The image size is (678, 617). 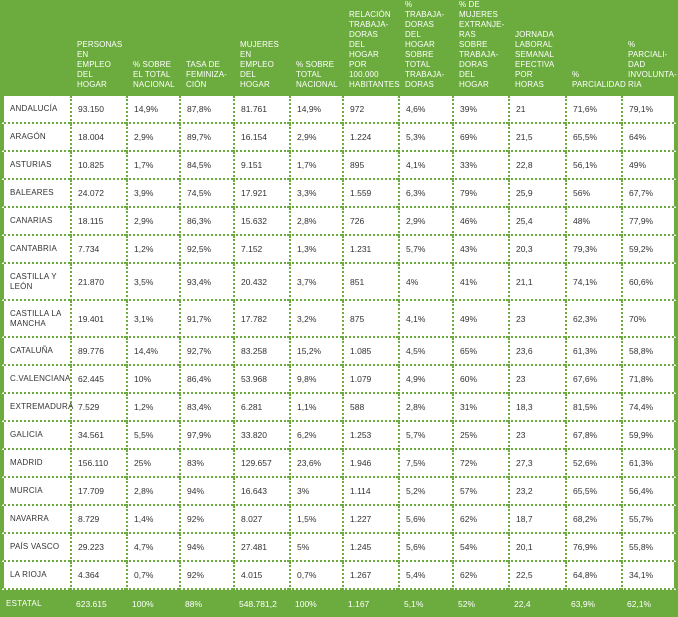 What do you see at coordinates (152, 436) in the screenshot?
I see `value-cell: 5,5%` at bounding box center [152, 436].